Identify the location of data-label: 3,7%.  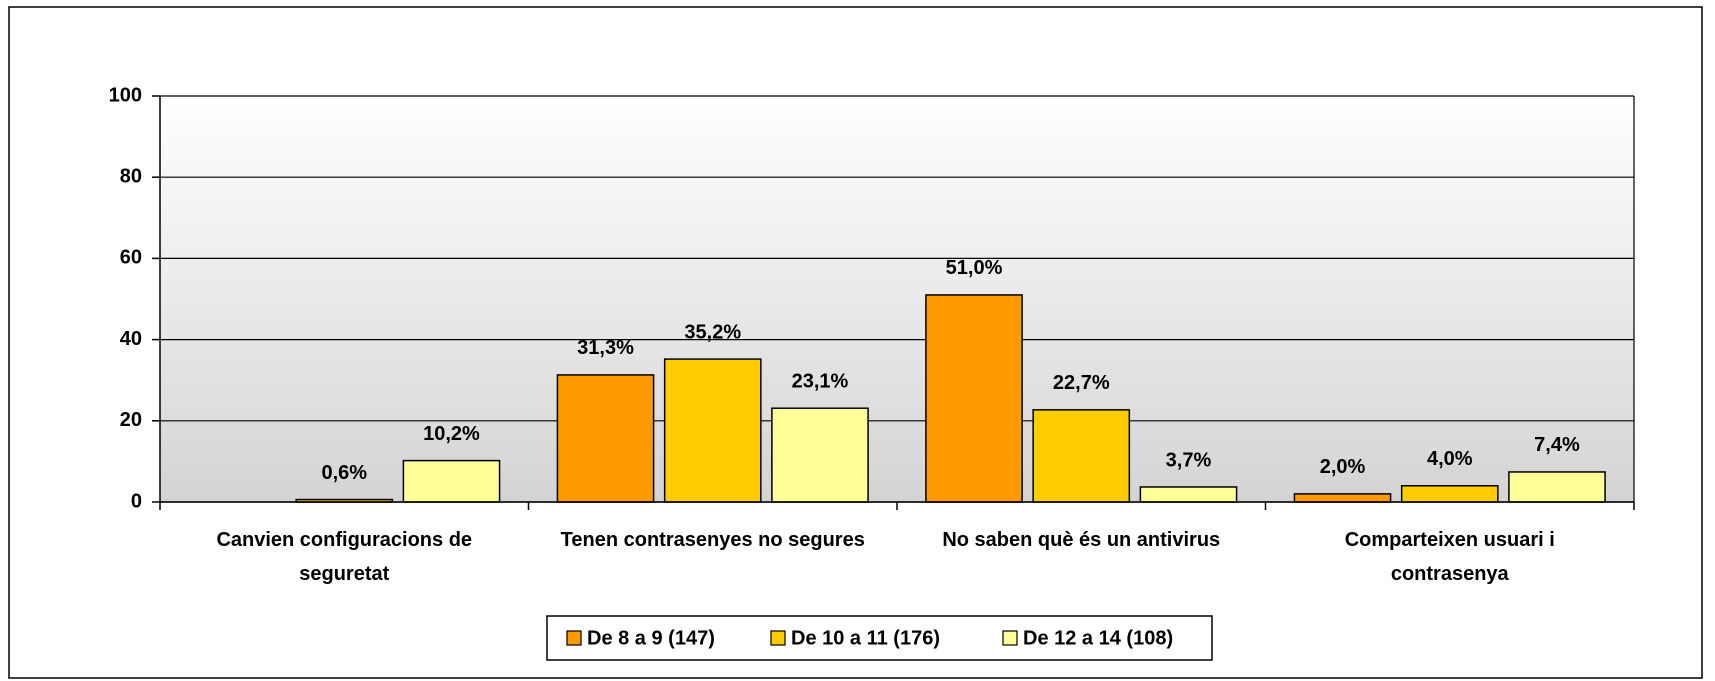
(1189, 460).